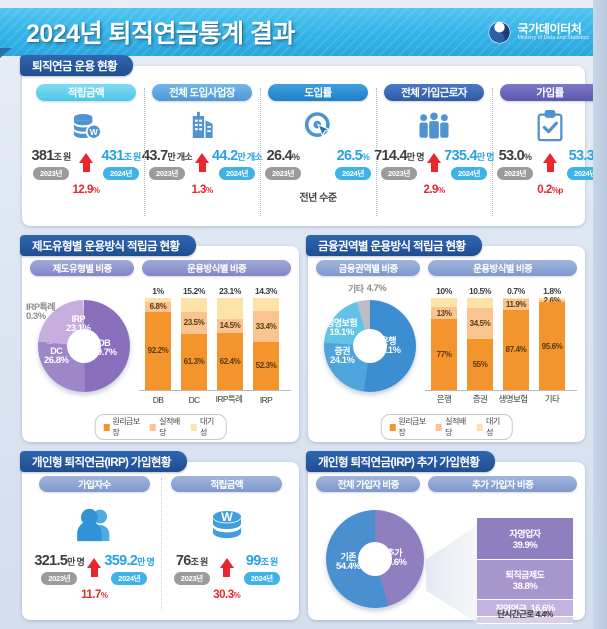 This screenshot has width=607, height=629. Describe the element at coordinates (161, 34) in the screenshot. I see `page-title: 2024년 퇴직연금통계 결과` at that location.